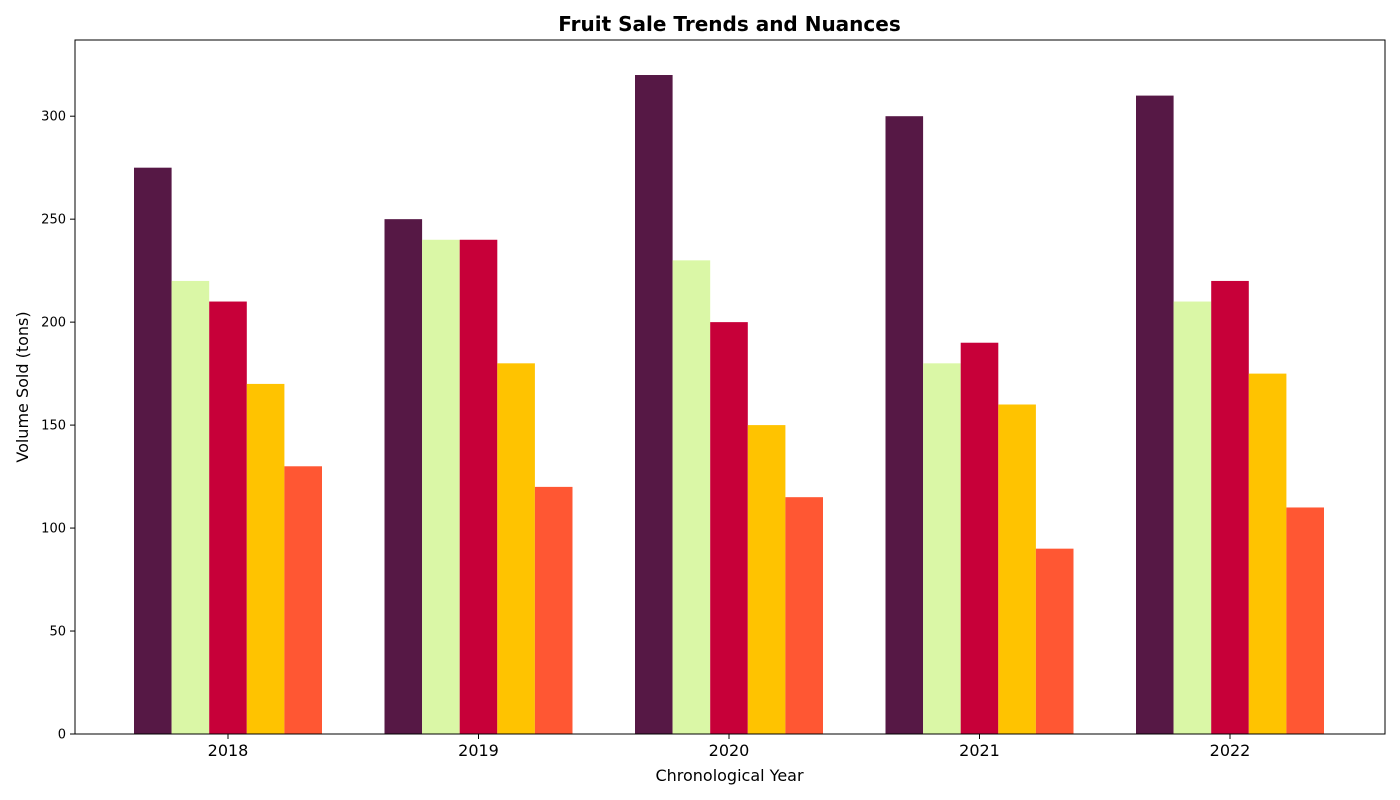 The width and height of the screenshot is (1400, 800). Describe the element at coordinates (22, 386) in the screenshot. I see `y-axis-label: Volume Sold (tons)` at that location.